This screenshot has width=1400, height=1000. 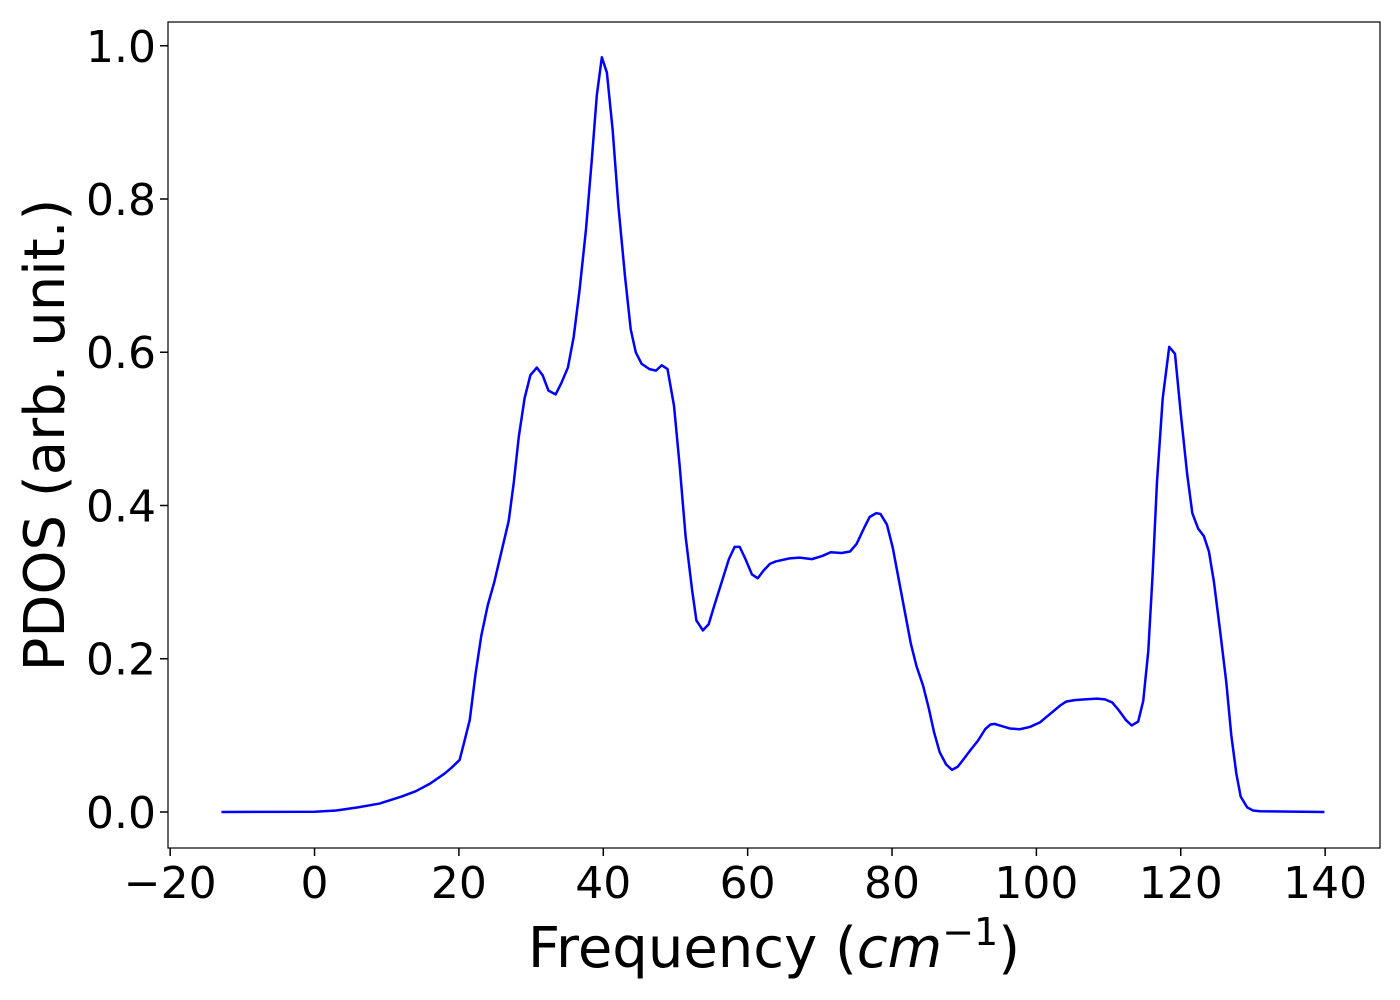 I want to click on x-tick-label: 20, so click(x=459, y=883).